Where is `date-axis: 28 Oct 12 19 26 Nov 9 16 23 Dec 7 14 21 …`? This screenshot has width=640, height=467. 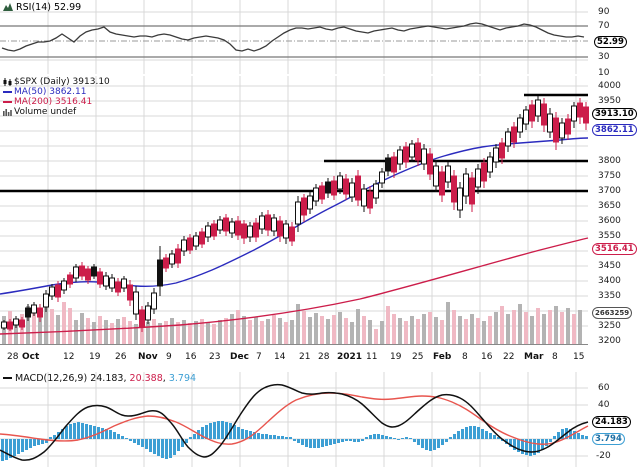
date-axis: 28 Oct 12 19 26 Nov 9 16 23 Dec 7 14 21 … is located at coordinates (320, 357).